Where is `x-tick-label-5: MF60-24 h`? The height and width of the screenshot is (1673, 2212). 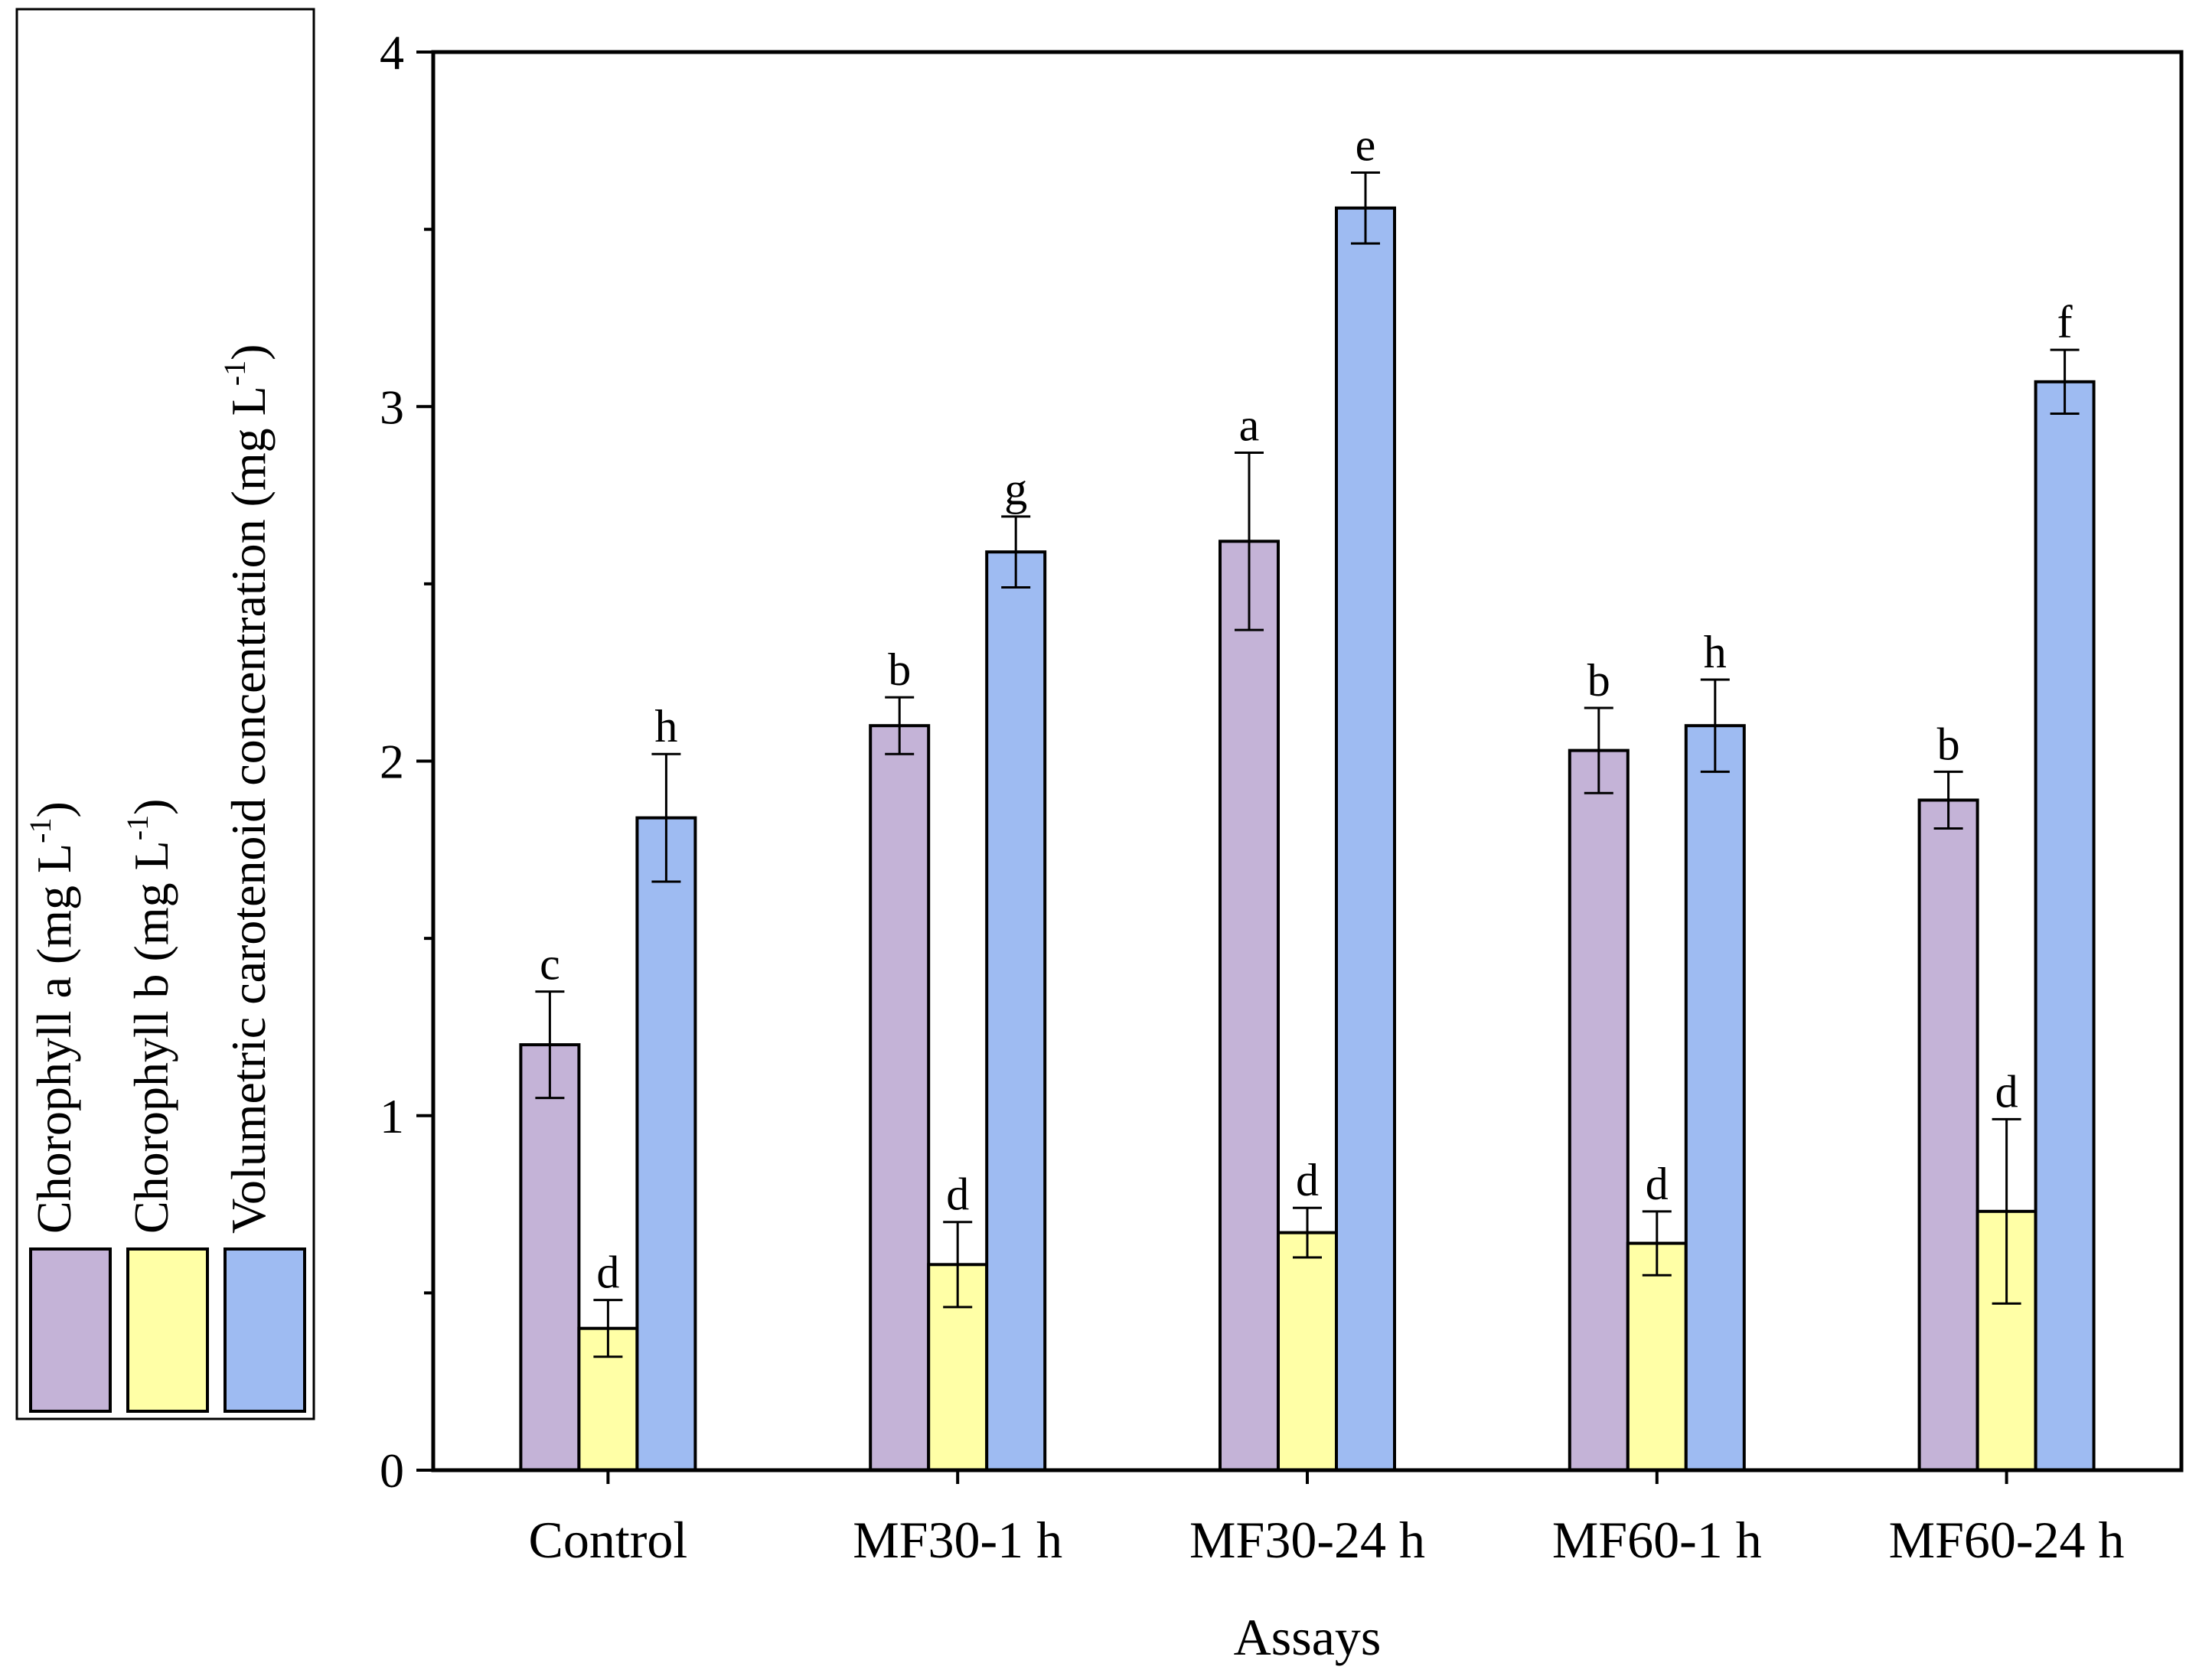 x-tick-label-5: MF60-24 h is located at coordinates (2007, 1540).